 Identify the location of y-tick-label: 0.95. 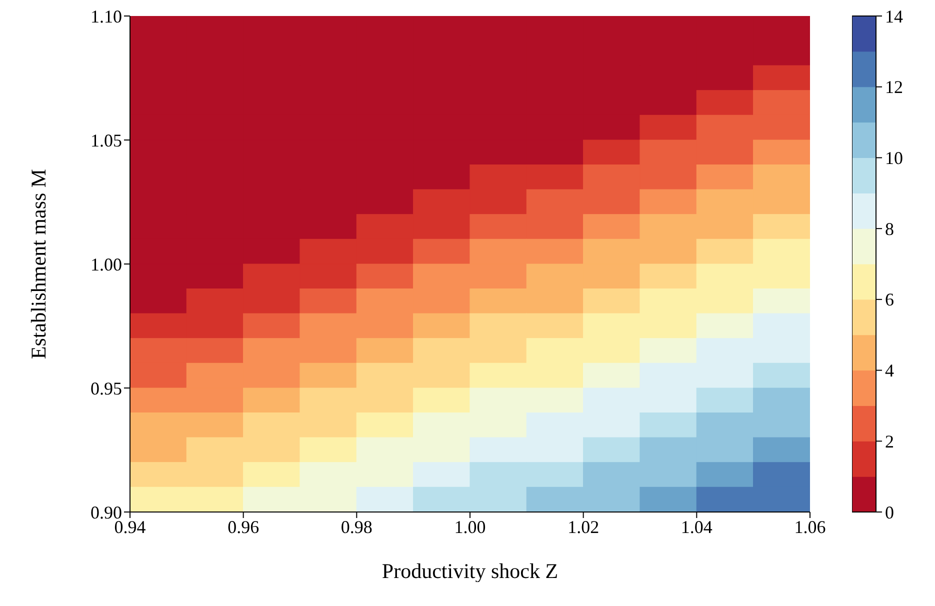
(106, 388).